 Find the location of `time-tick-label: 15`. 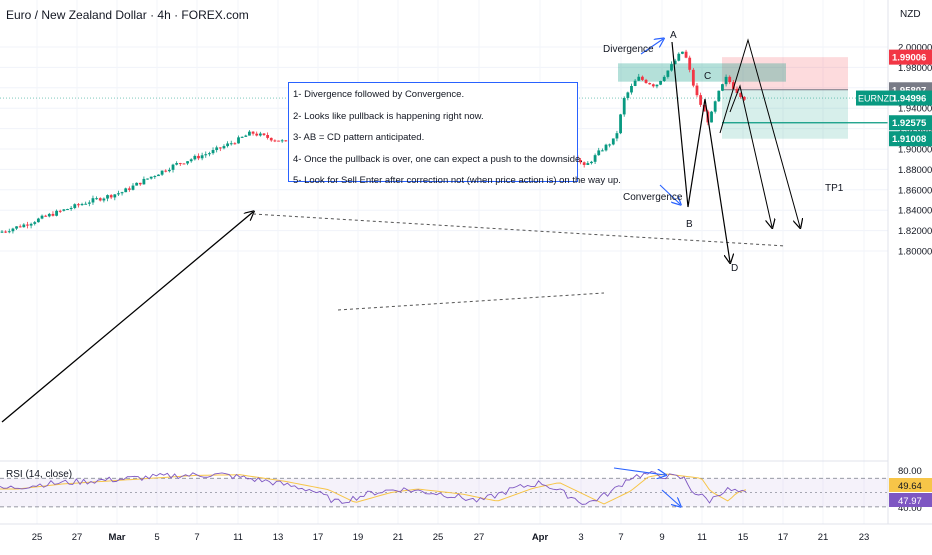

time-tick-label: 15 is located at coordinates (743, 537).